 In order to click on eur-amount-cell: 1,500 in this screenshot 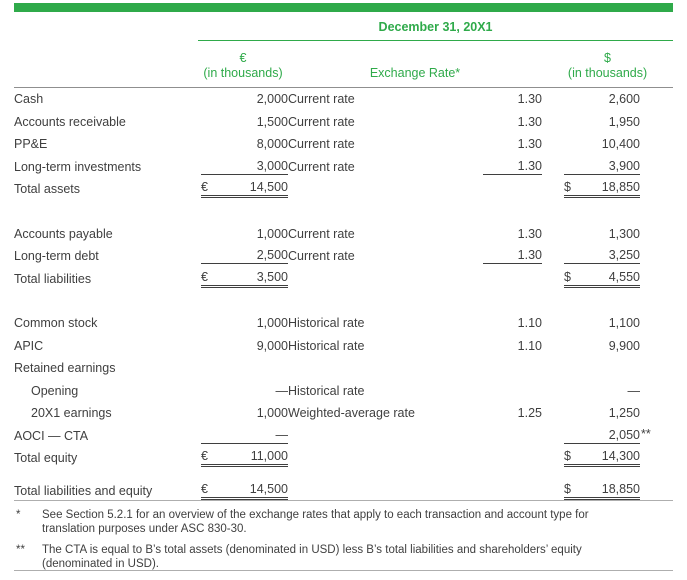, I will do `click(243, 122)`.